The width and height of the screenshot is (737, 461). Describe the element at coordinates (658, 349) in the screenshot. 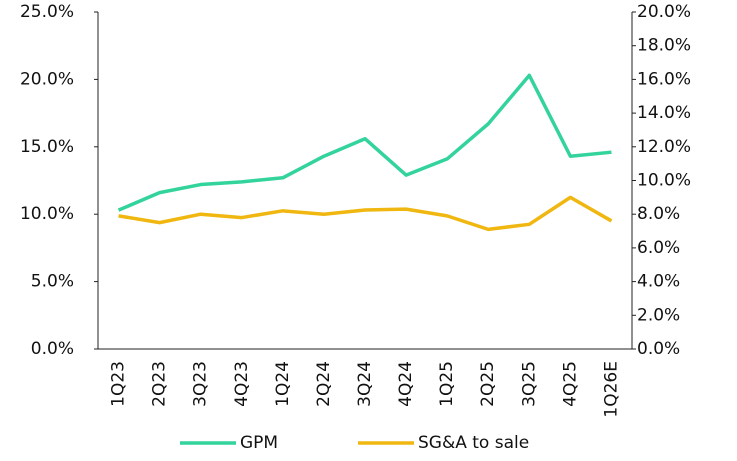

I see `y2-tick-label: 0.0%` at that location.